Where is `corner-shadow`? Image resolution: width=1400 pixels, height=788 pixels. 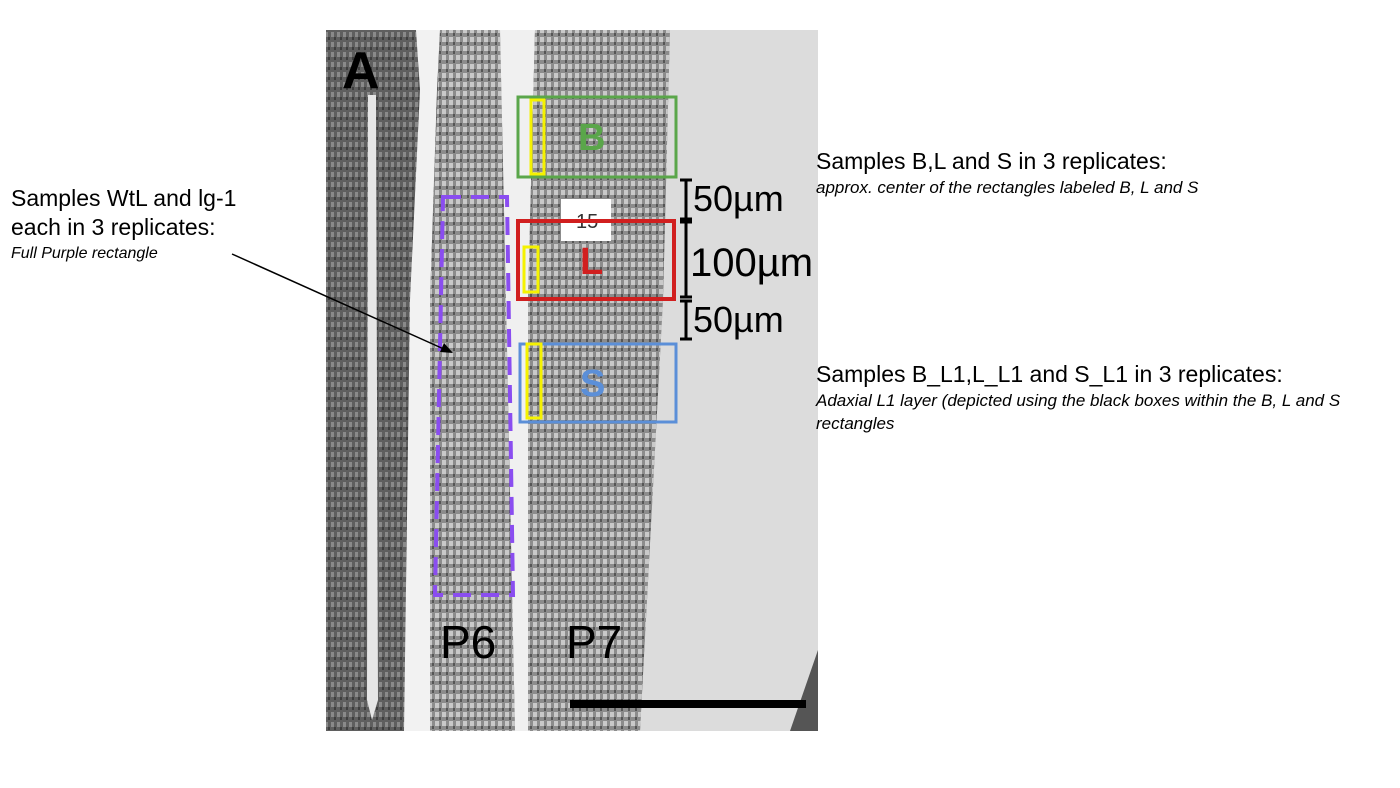 corner-shadow is located at coordinates (804, 690).